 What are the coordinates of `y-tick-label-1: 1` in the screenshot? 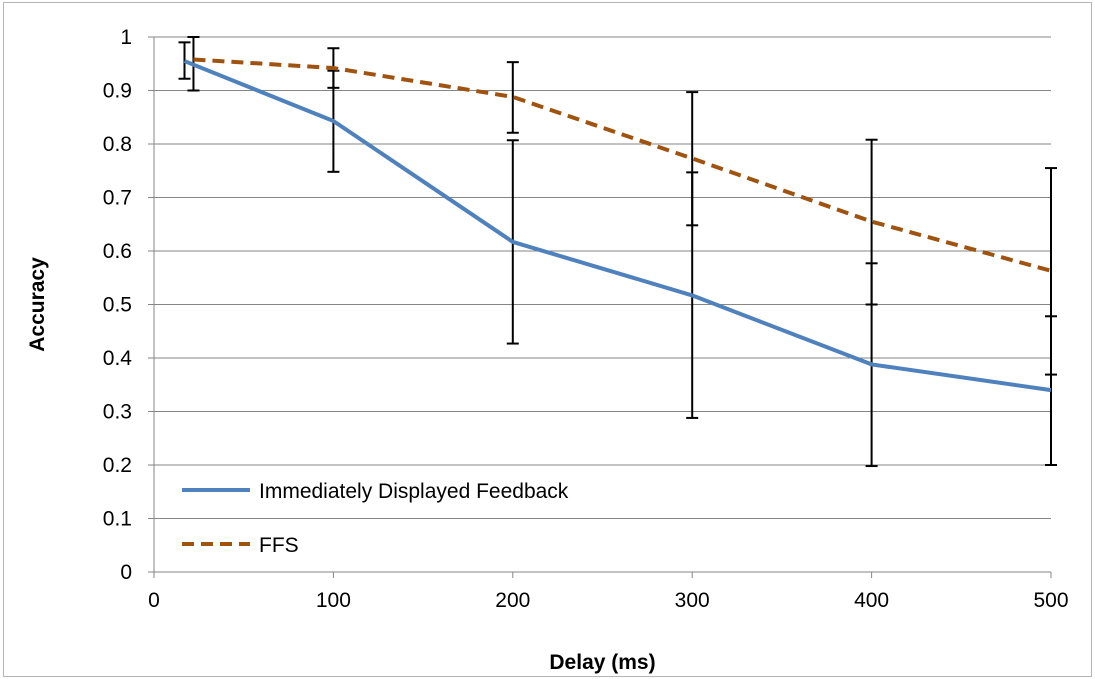 It's located at (126, 37).